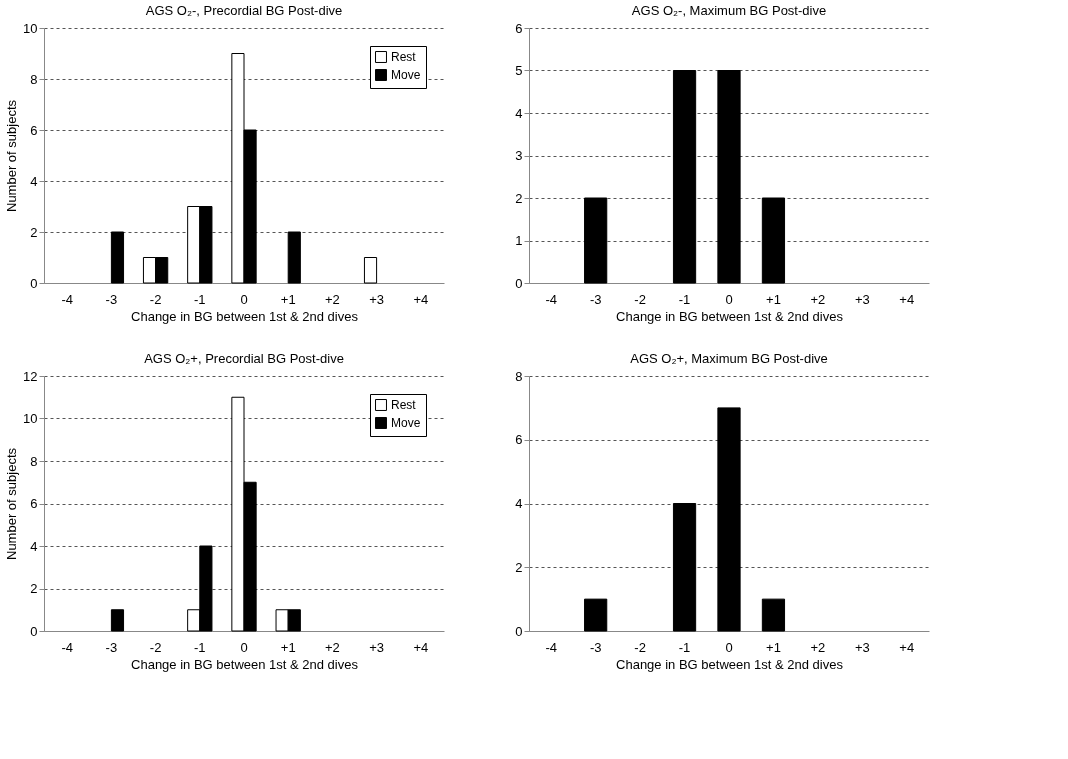 This screenshot has height=759, width=1068. What do you see at coordinates (244, 358) in the screenshot?
I see `chart-title: AGS O₂+, Precordial BG Post-dive` at bounding box center [244, 358].